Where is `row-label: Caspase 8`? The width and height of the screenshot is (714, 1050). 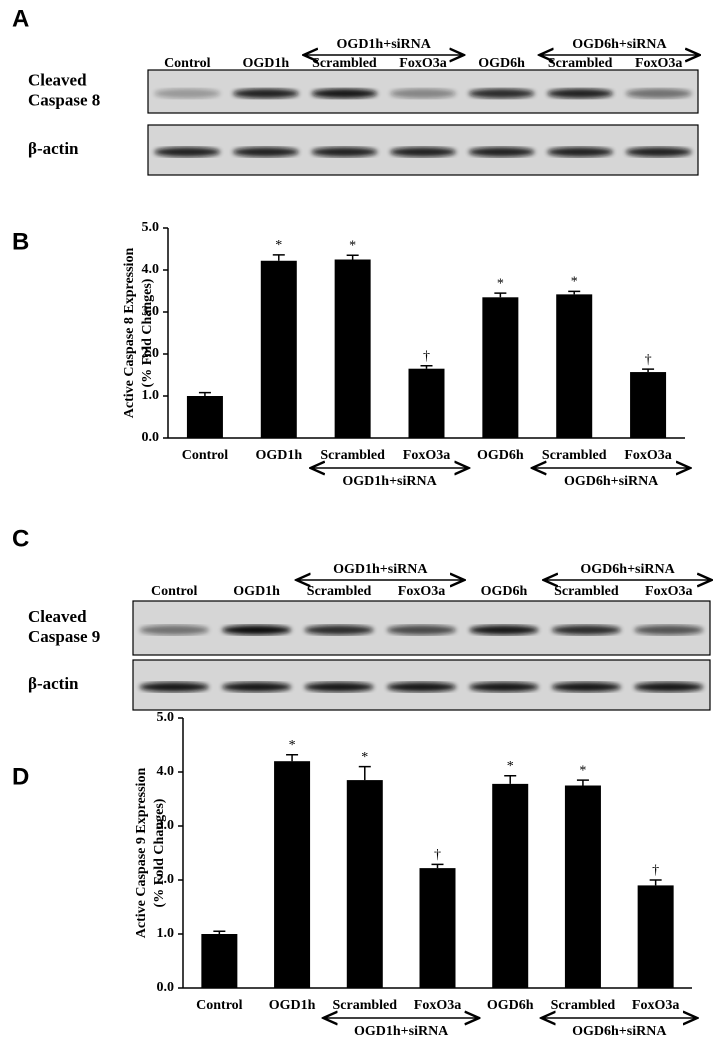
row-label: Caspase 8 is located at coordinates (64, 99).